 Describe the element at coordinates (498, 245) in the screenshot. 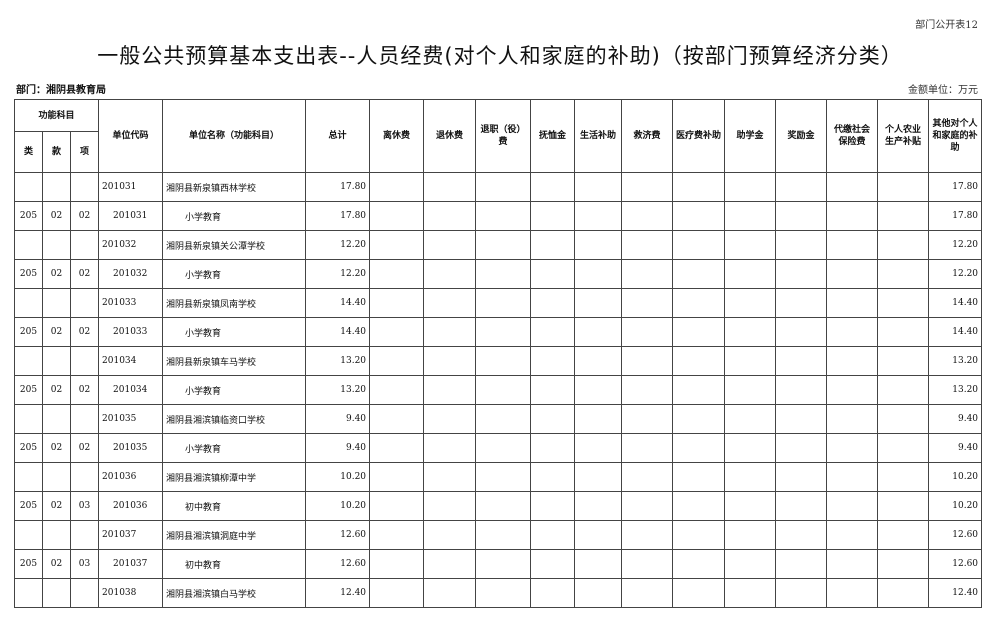

I see `table-row: 201032 湘阴县新泉镇关公潭学校 12.20 12.20` at that location.